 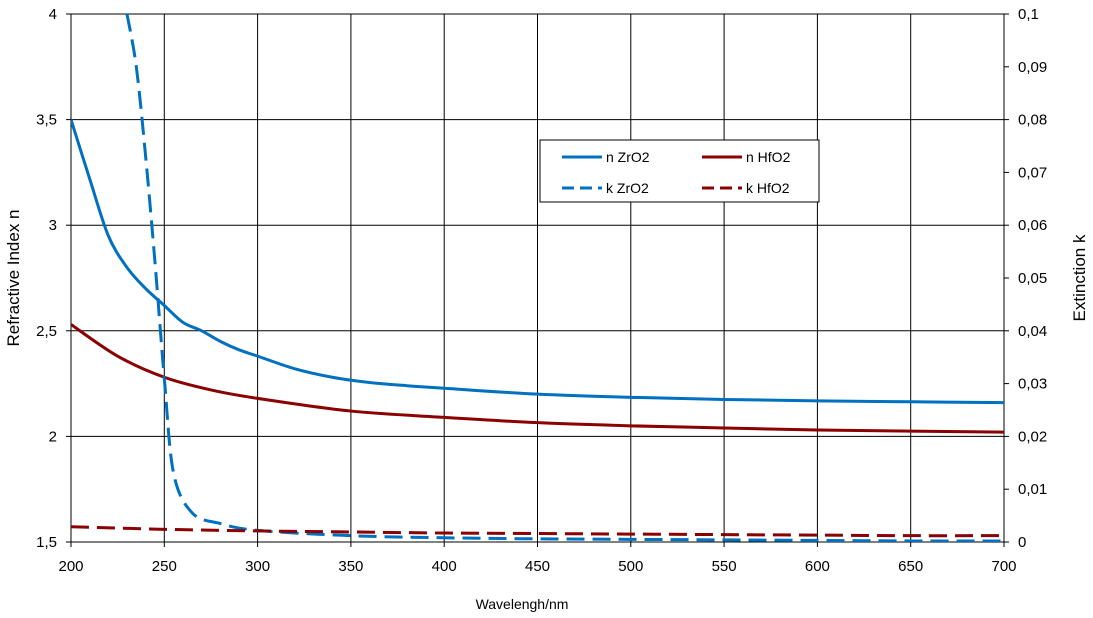 I want to click on legend: n ZrO2 n HfO2 k ZrO2 k HfO2, so click(x=679, y=171).